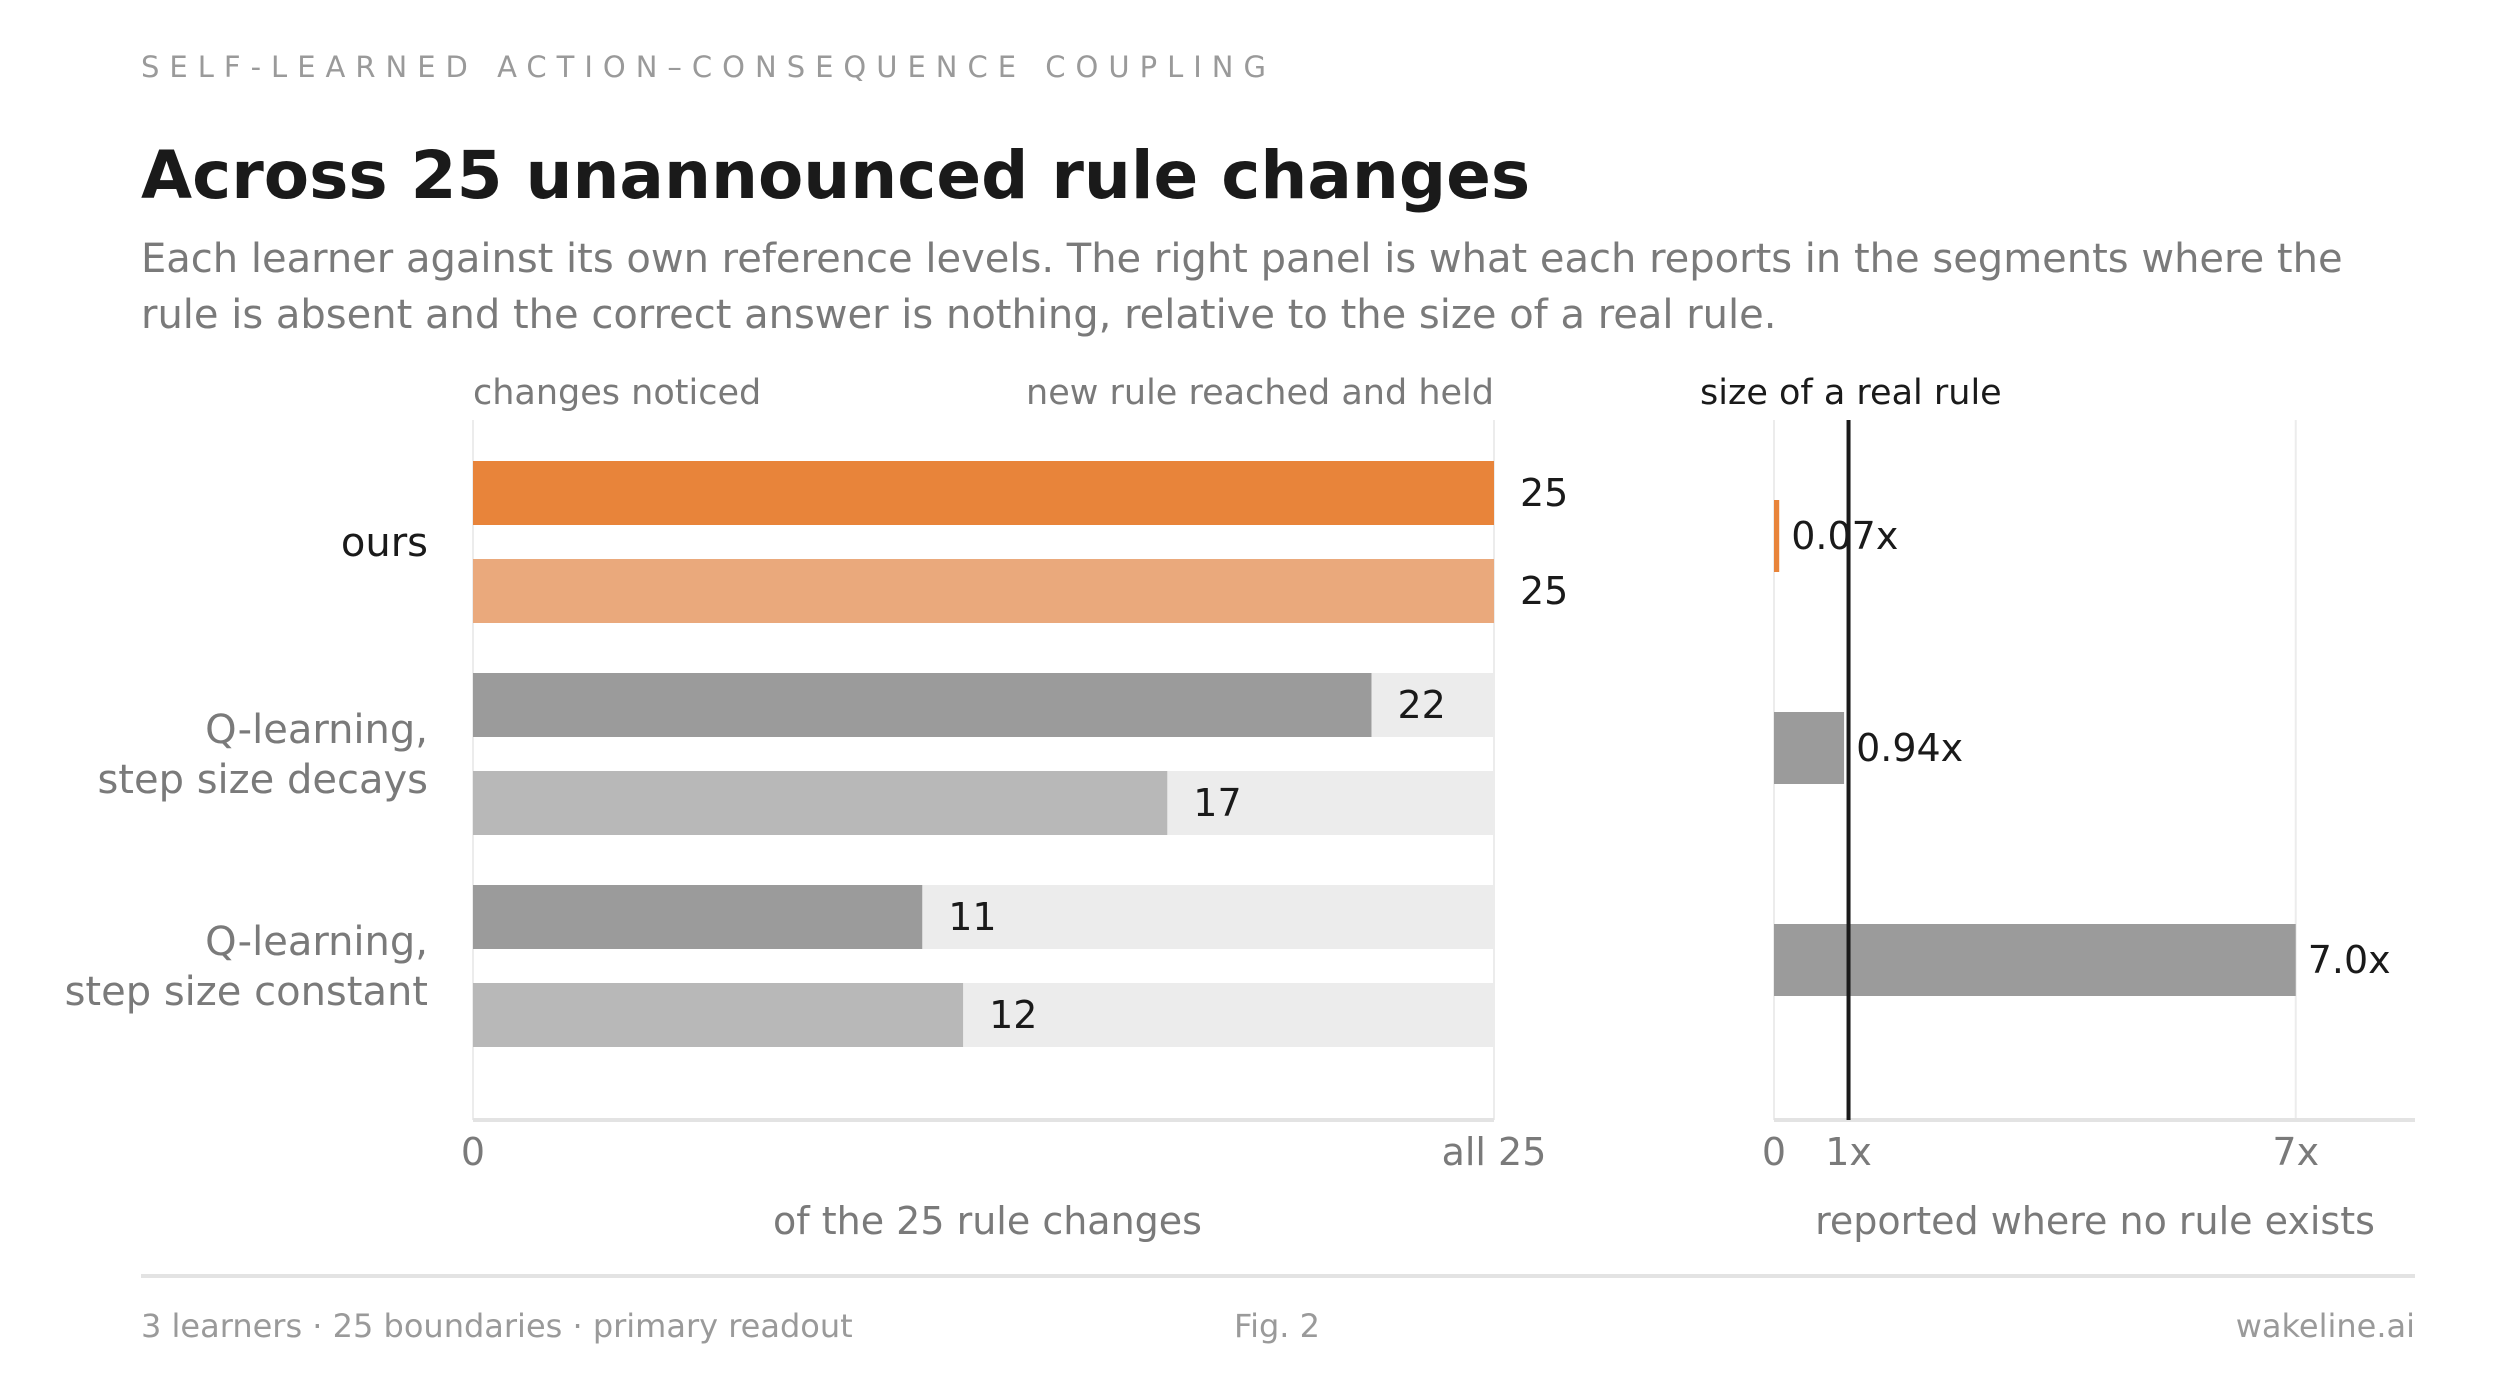 Image resolution: width=2520 pixels, height=1380 pixels. I want to click on ratio-value-label: 0.07x, so click(1844, 536).